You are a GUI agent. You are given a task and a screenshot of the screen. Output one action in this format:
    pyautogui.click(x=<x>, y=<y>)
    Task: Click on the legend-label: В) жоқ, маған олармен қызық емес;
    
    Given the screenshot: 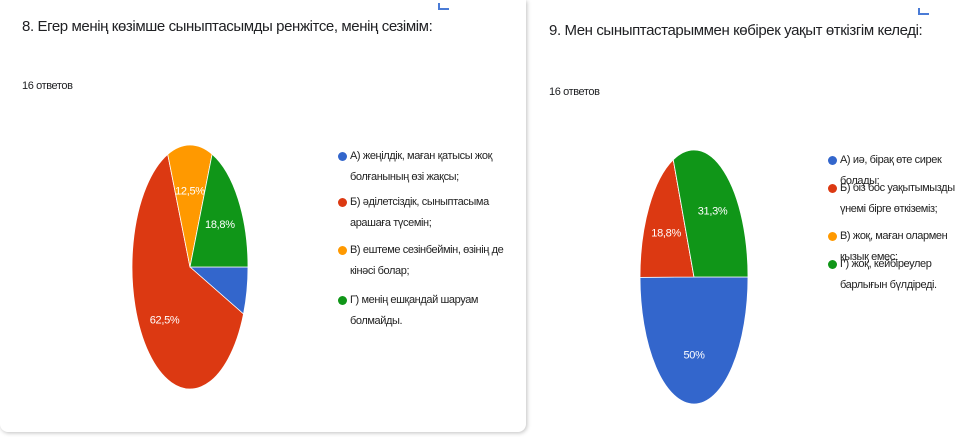 What is the action you would take?
    pyautogui.click(x=894, y=246)
    